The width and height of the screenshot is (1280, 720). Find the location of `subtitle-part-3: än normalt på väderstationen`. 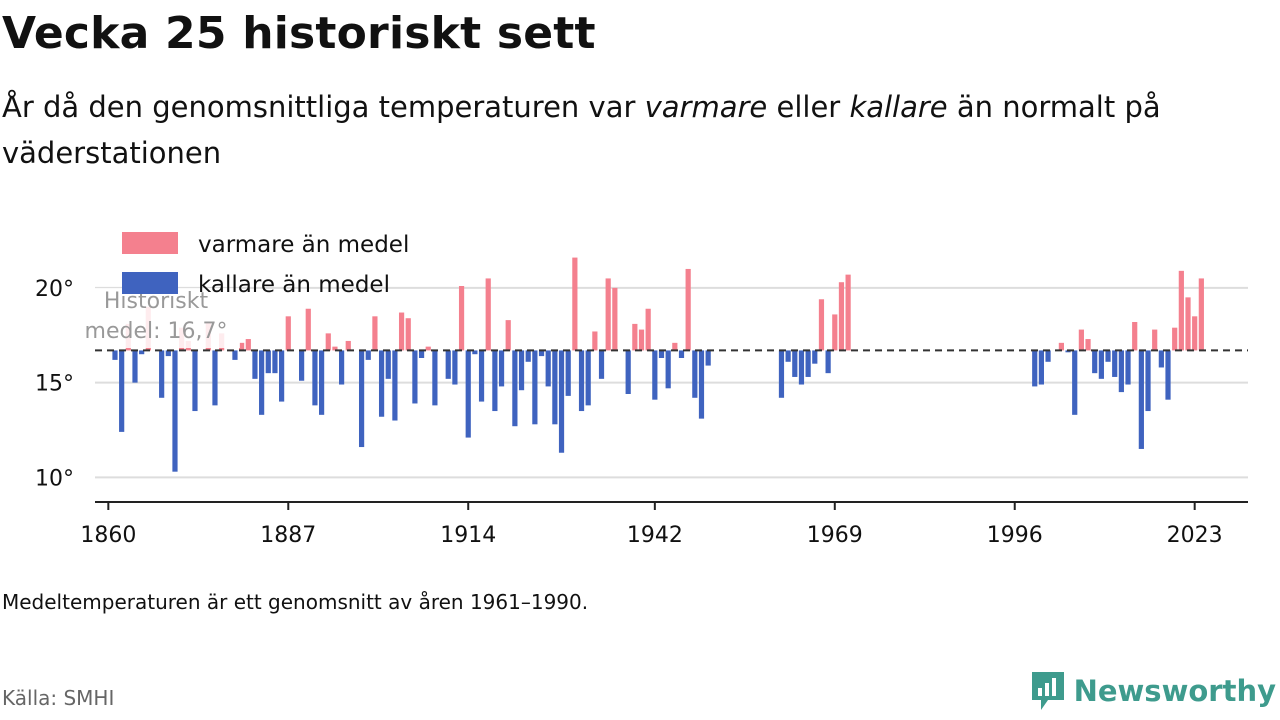

subtitle-part-3: än normalt på väderstationen is located at coordinates (581, 130).